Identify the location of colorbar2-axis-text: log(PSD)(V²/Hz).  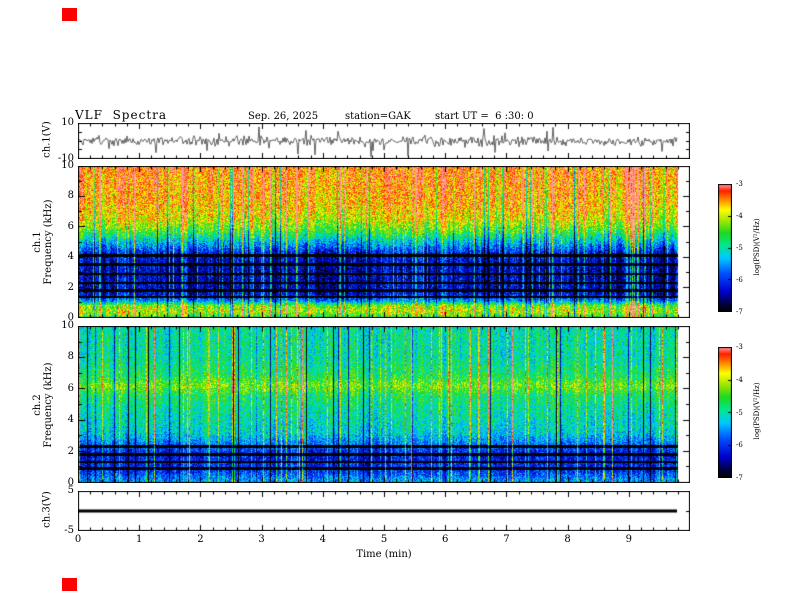
(757, 411).